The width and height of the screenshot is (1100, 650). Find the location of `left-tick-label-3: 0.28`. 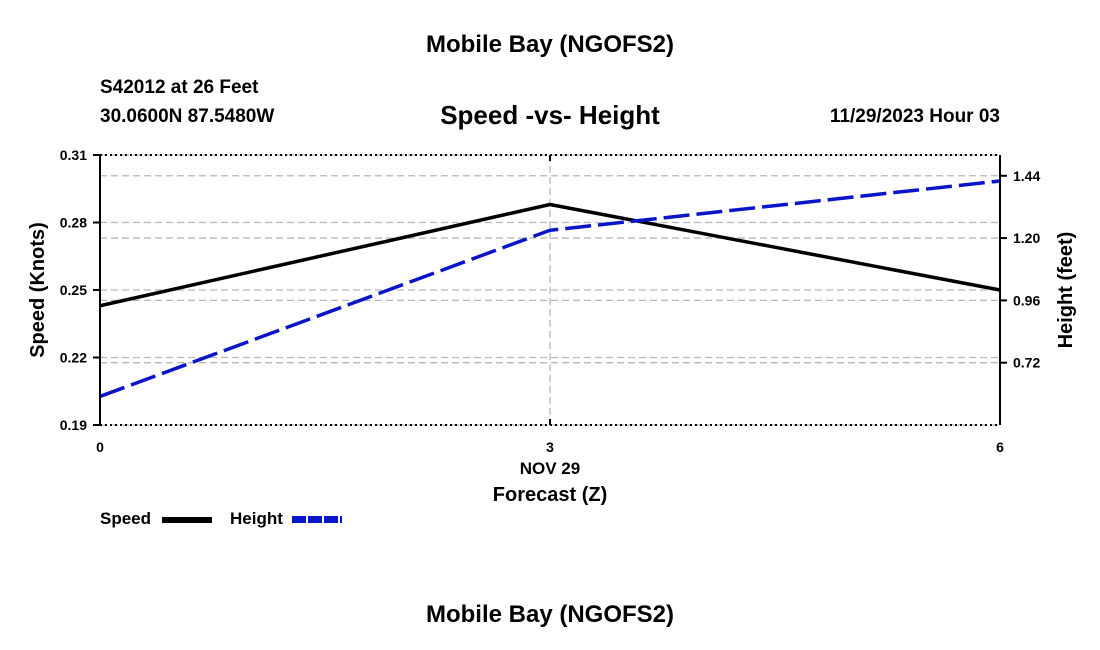

left-tick-label-3: 0.28 is located at coordinates (73, 223).